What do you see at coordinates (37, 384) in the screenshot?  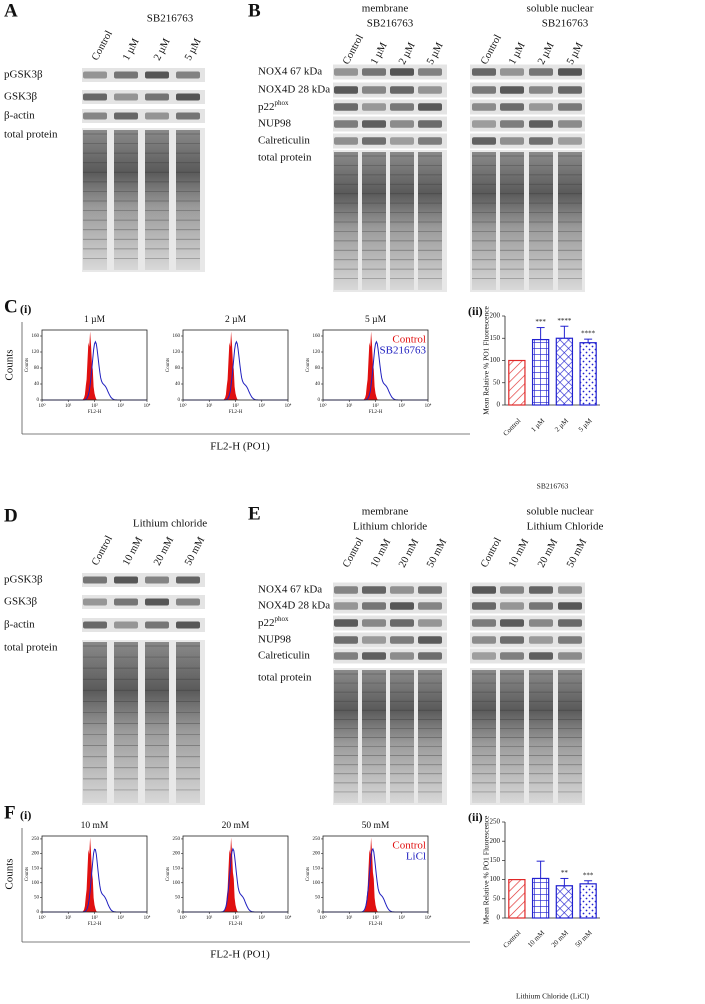 I see `y-tick-label: 40` at bounding box center [37, 384].